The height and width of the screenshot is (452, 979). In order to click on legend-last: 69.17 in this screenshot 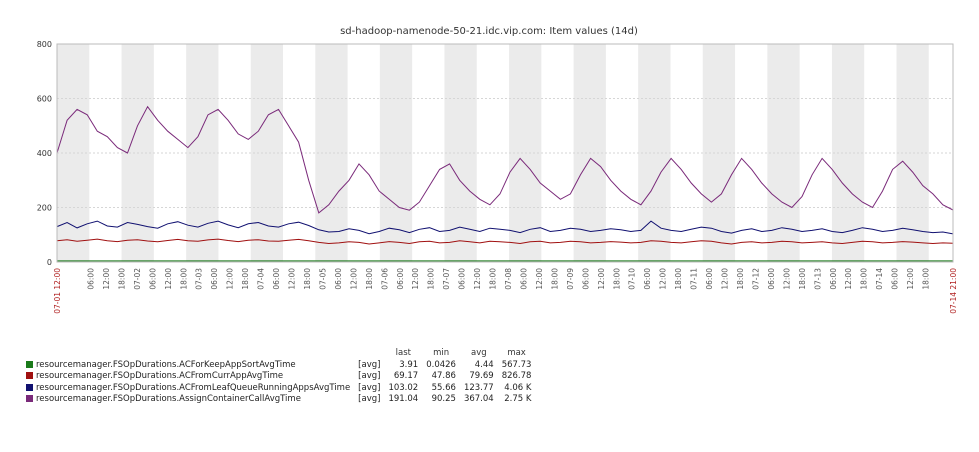, I will do `click(406, 376)`.